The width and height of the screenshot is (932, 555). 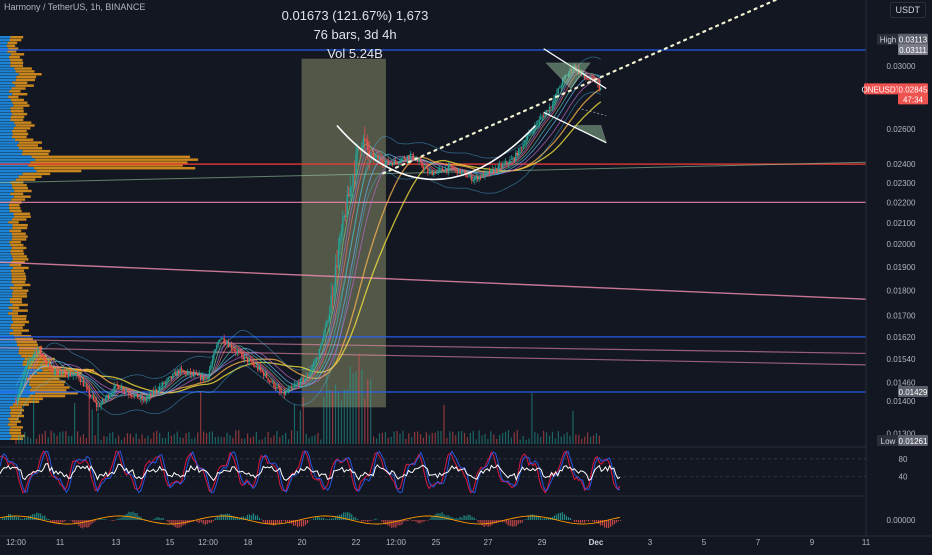 I want to click on x-tick-label: 29, so click(x=542, y=542).